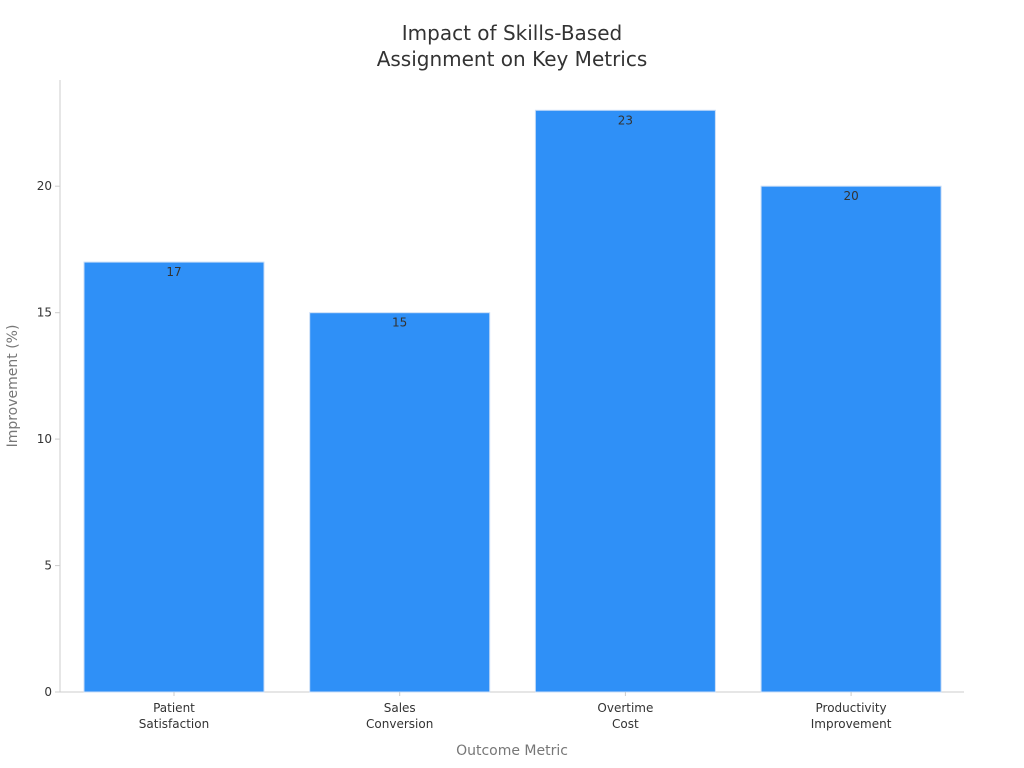  What do you see at coordinates (625, 120) in the screenshot?
I see `bar-value-label: 23` at bounding box center [625, 120].